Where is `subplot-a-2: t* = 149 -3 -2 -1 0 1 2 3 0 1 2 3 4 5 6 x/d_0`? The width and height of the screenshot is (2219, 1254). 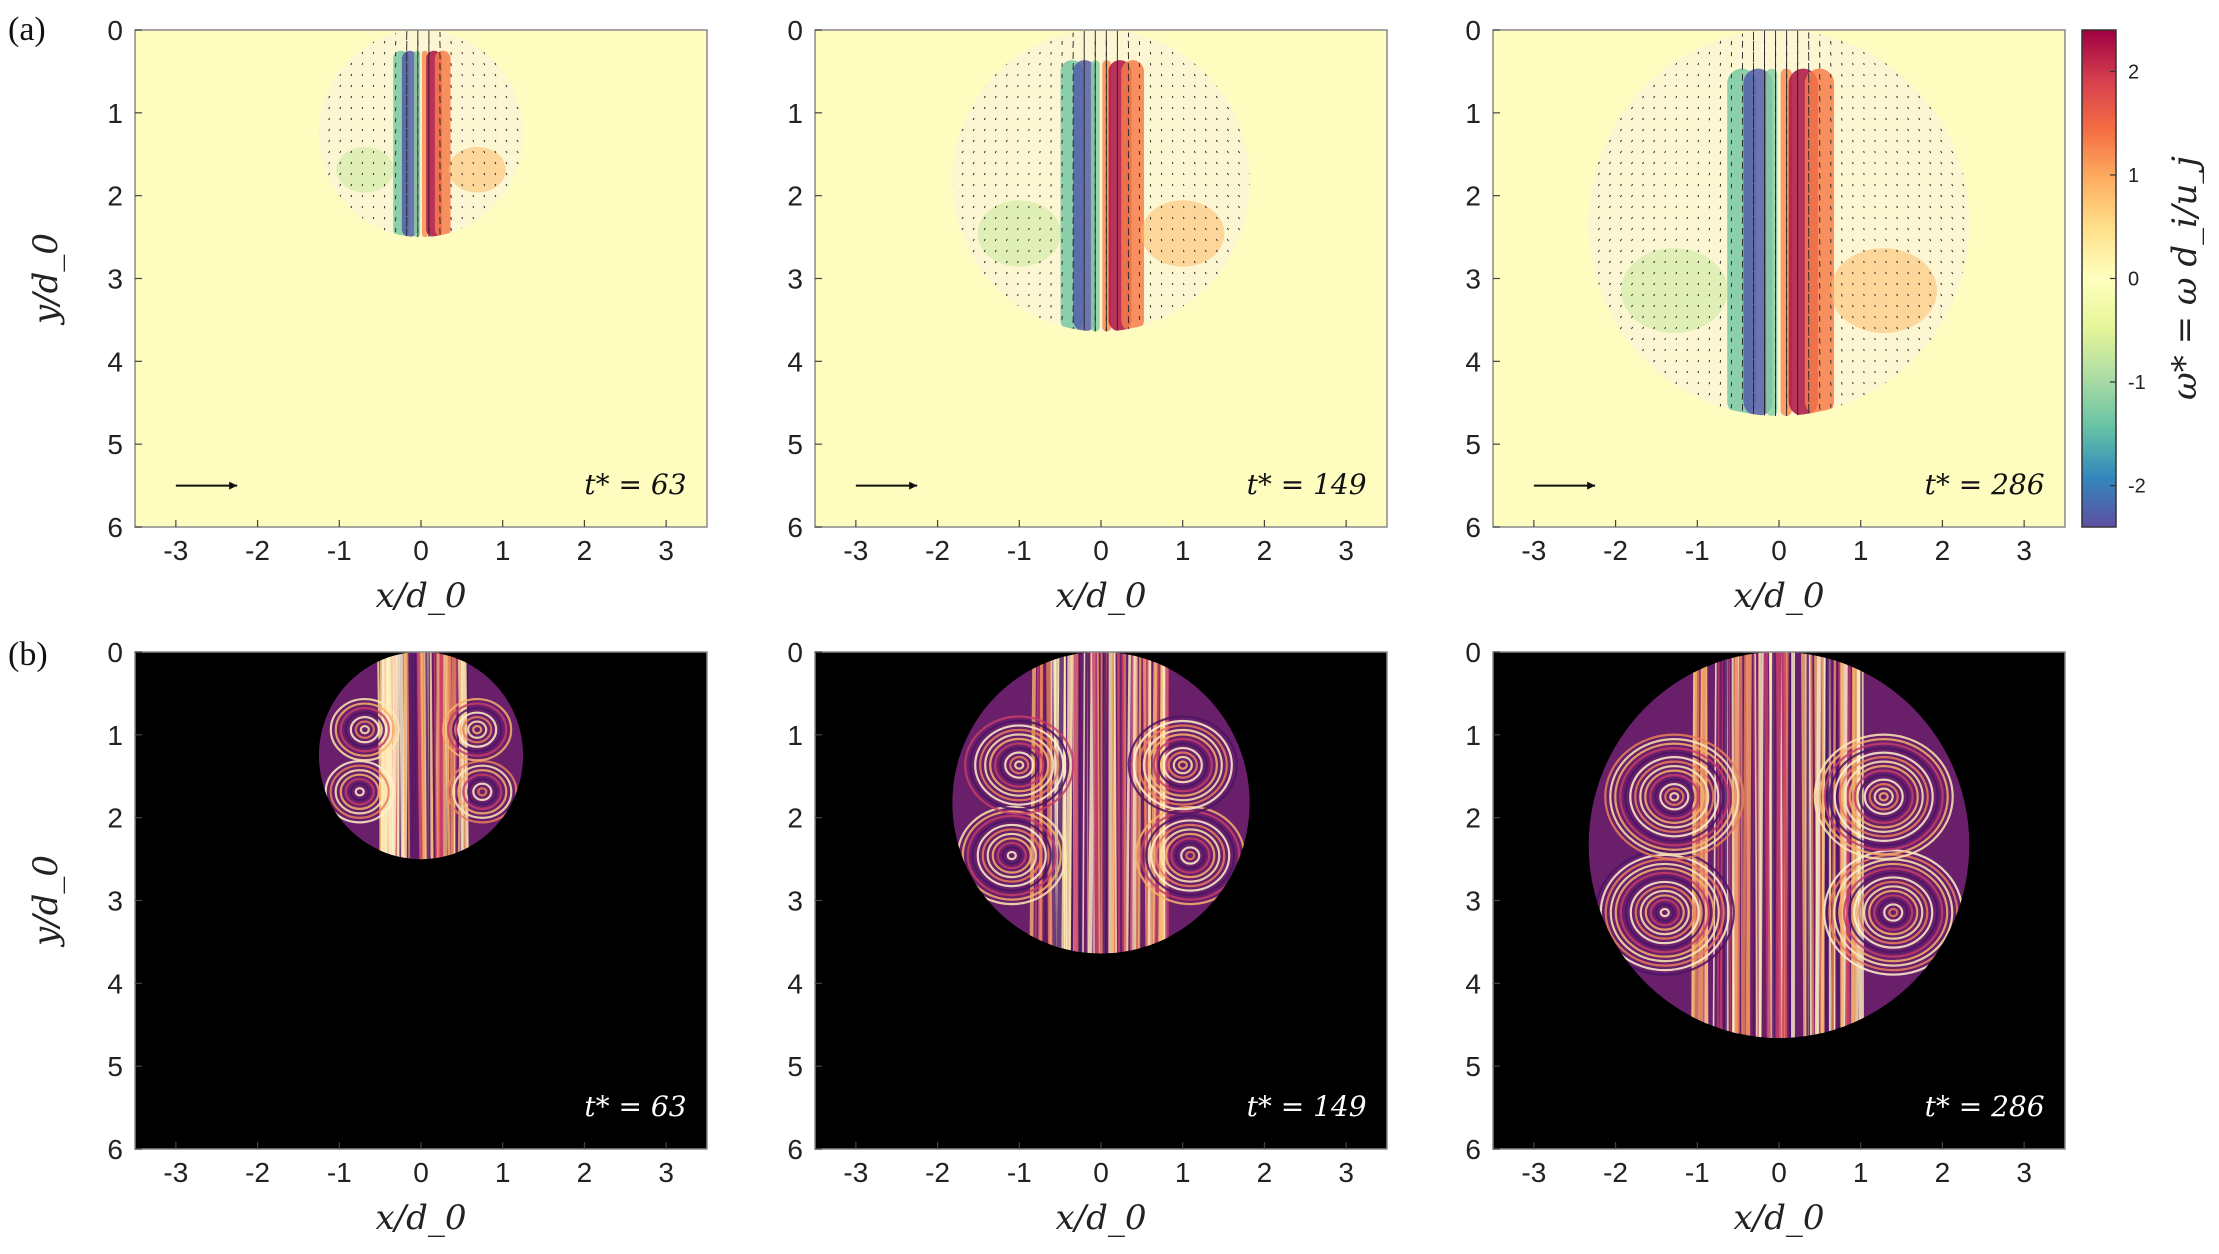
subplot-a-2: t* = 149 -3 -2 -1 0 1 2 3 0 1 2 3 4 5 6 x/d_0 is located at coordinates (1087, 315).